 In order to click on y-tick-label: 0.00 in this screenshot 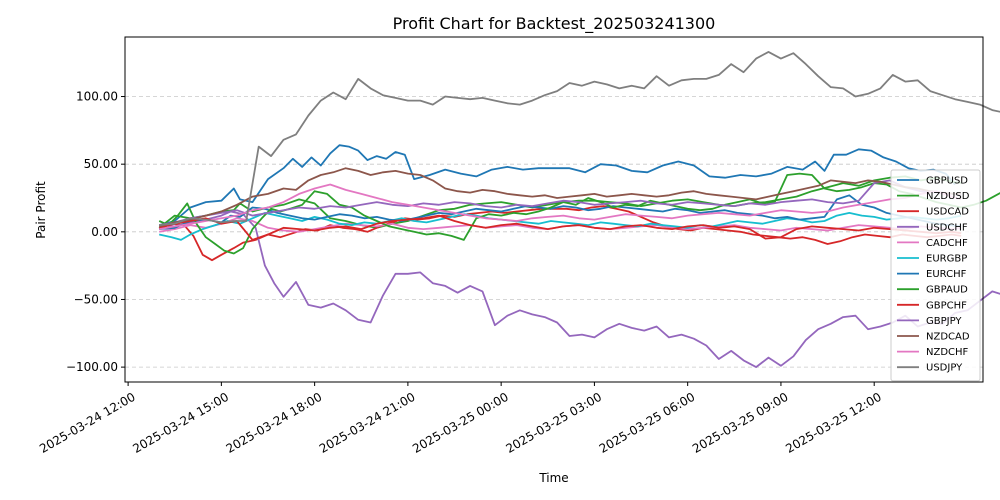, I will do `click(104, 232)`.